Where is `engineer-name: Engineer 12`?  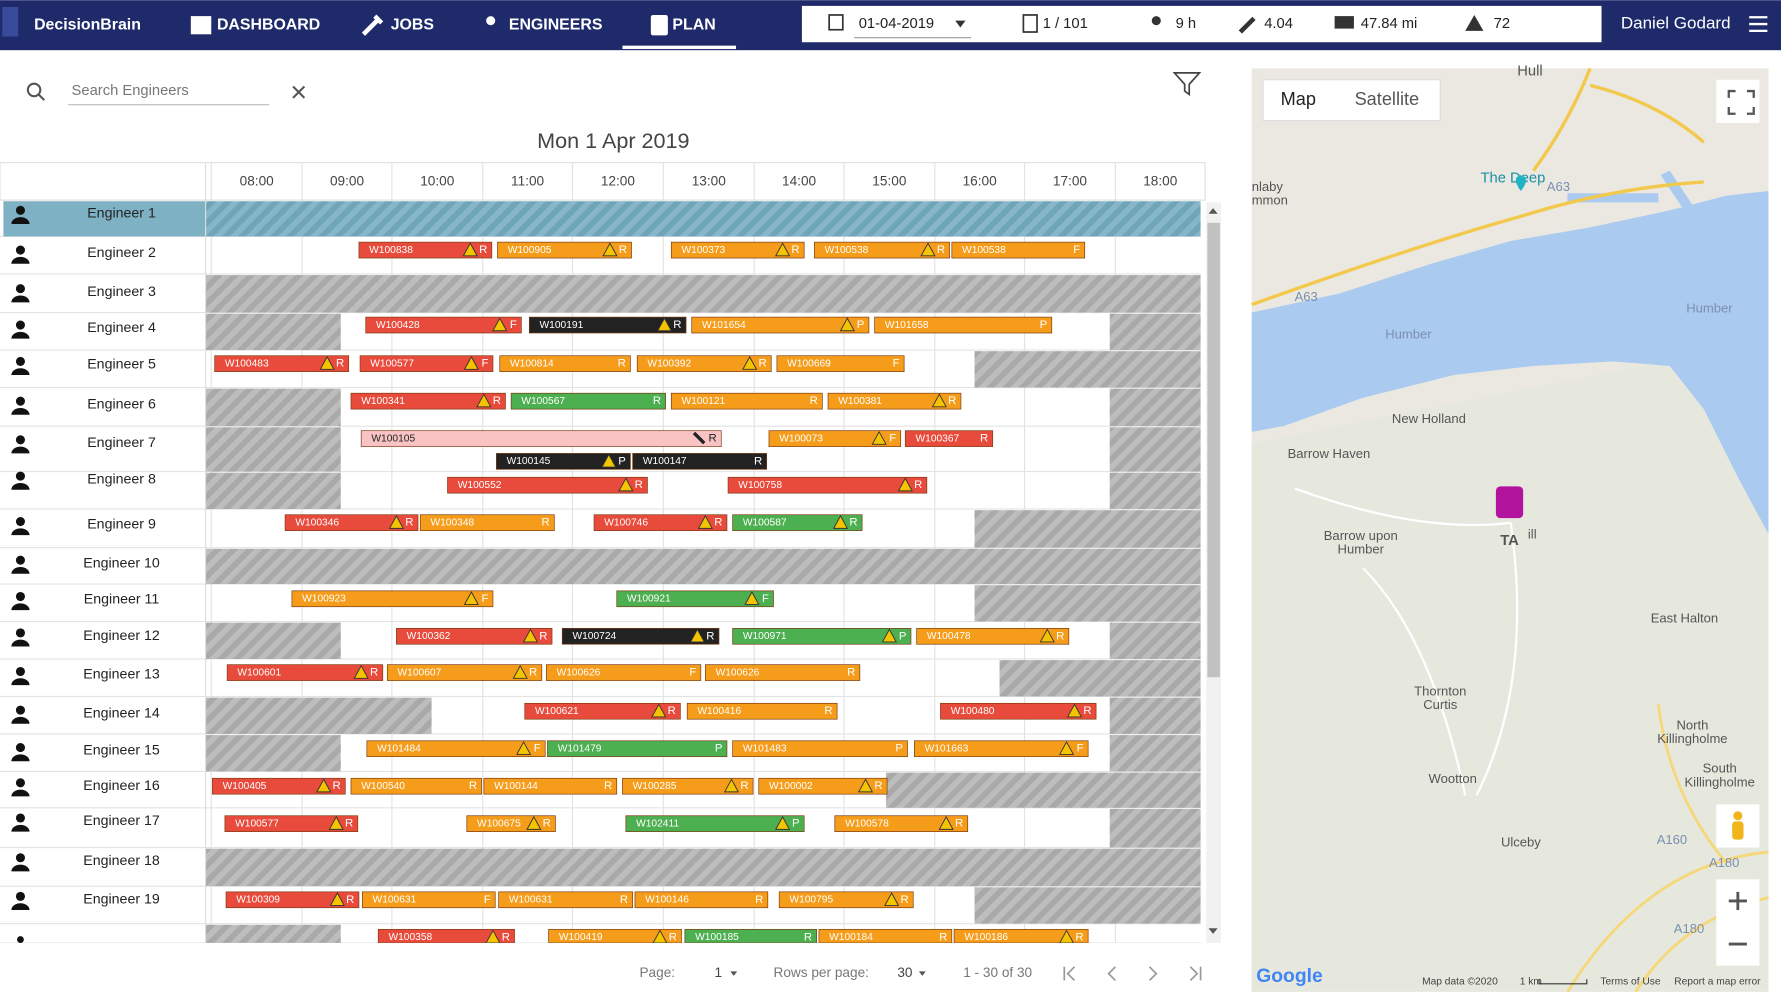 engineer-name: Engineer 12 is located at coordinates (121, 636).